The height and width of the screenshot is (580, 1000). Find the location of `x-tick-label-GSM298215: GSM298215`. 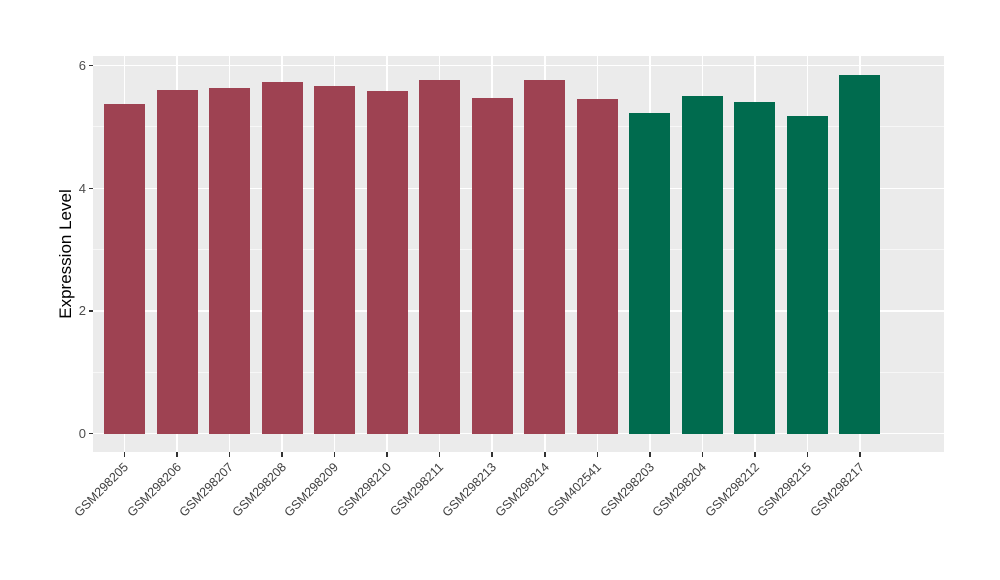

x-tick-label-GSM298215: GSM298215 is located at coordinates (784, 490).